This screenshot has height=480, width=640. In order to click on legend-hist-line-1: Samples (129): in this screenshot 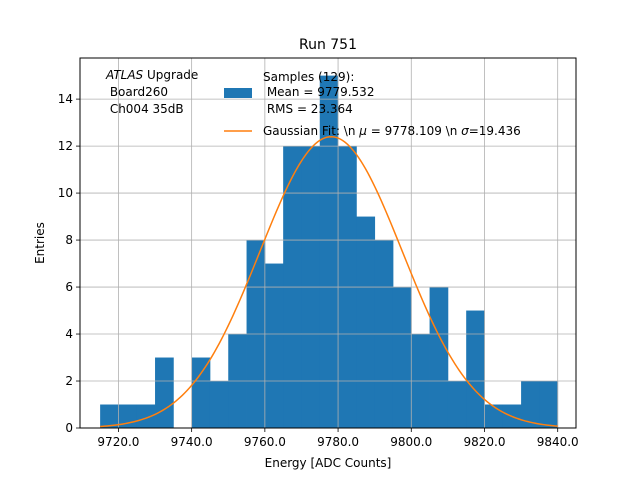, I will do `click(308, 77)`.